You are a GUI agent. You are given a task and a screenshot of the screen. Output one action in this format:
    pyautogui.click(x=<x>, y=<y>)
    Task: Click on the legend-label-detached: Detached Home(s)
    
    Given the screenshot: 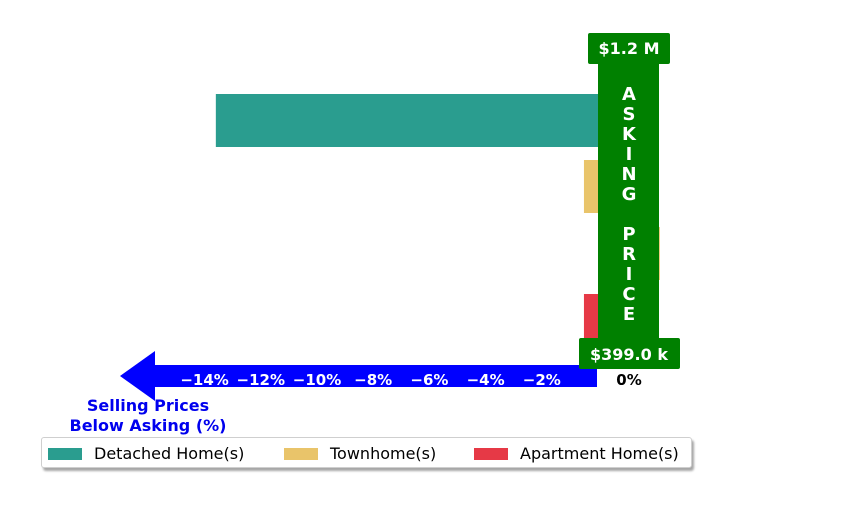 What is the action you would take?
    pyautogui.click(x=169, y=453)
    